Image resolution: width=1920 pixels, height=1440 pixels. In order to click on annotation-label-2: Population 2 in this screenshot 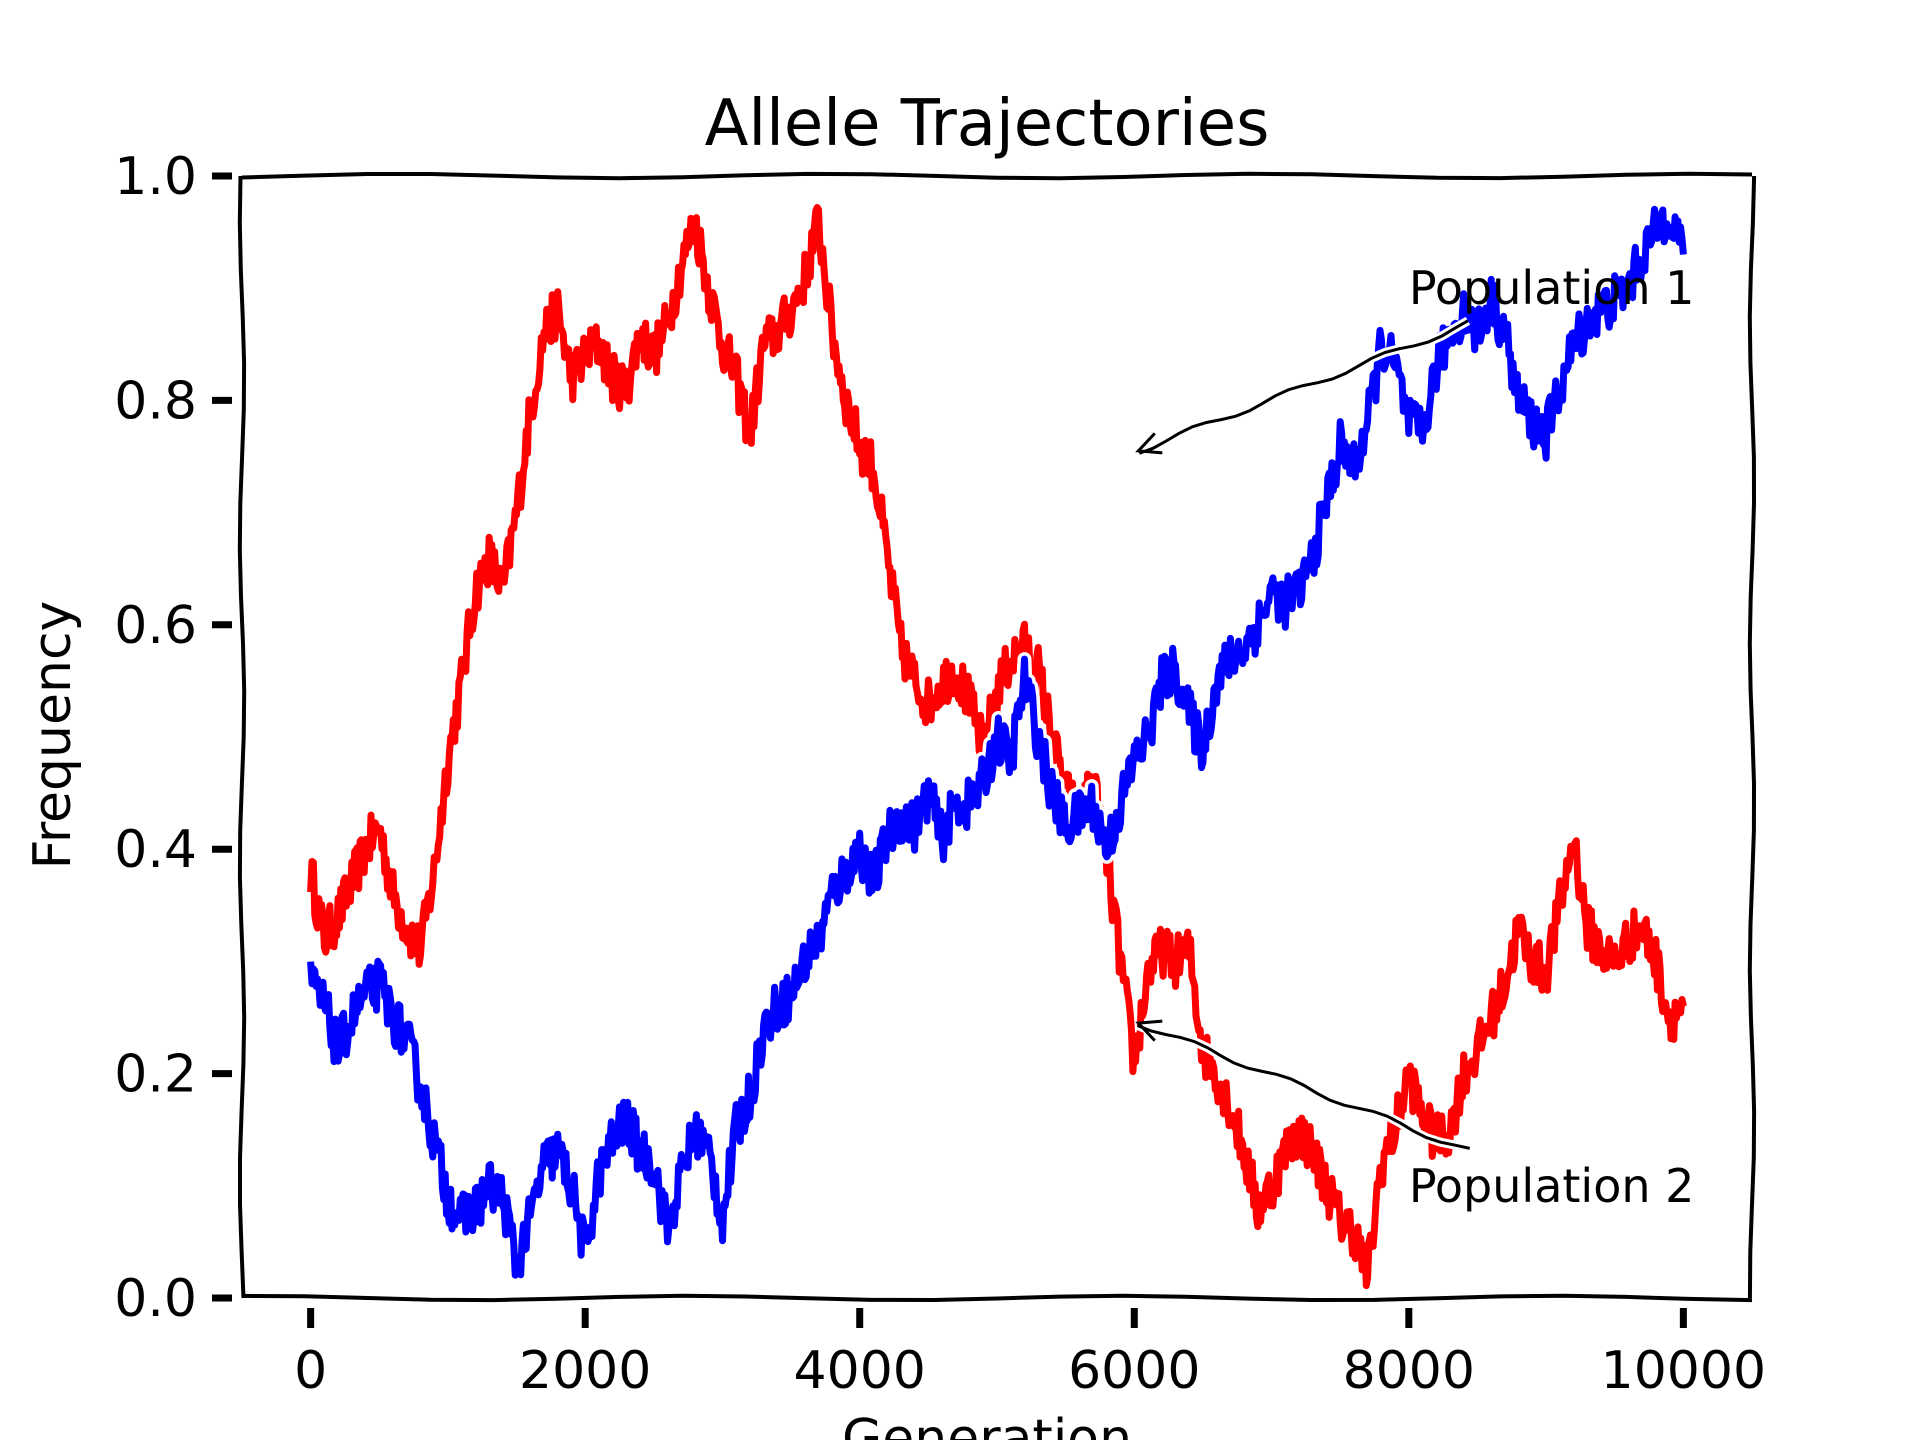, I will do `click(1552, 1186)`.